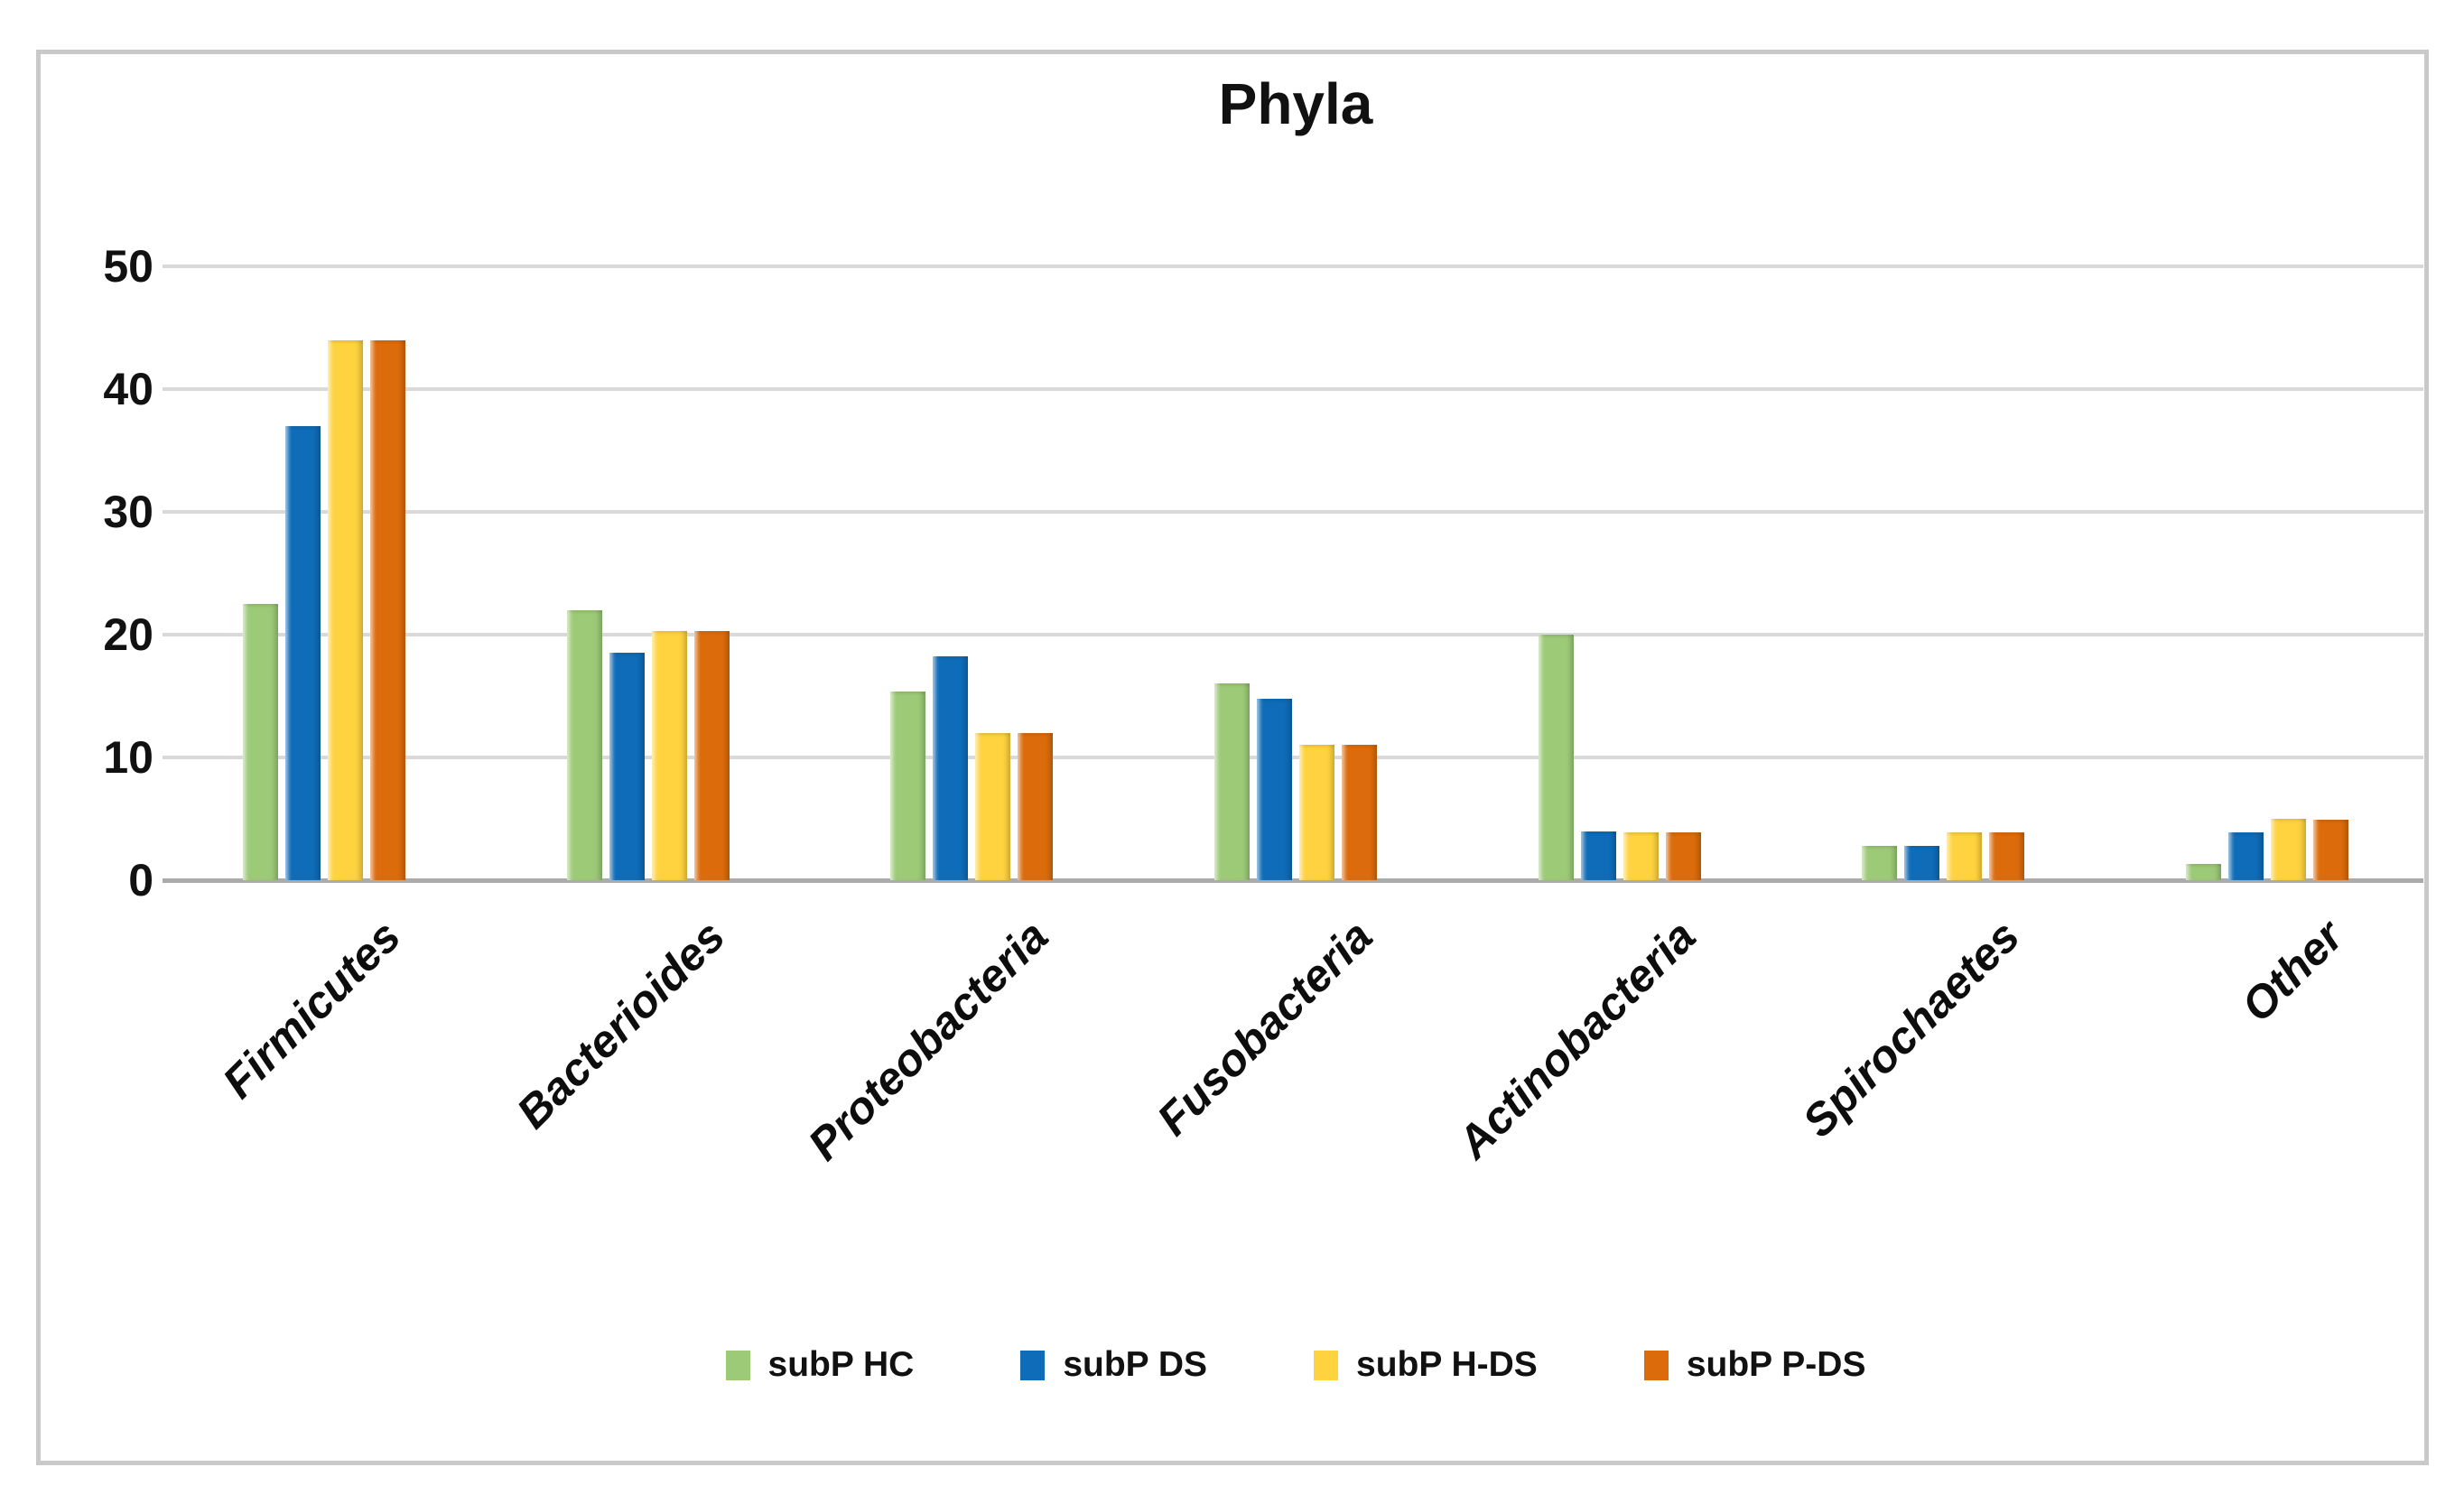 This screenshot has width=2464, height=1495. Describe the element at coordinates (1776, 1364) in the screenshot. I see `legend-label: subP P-DS` at that location.